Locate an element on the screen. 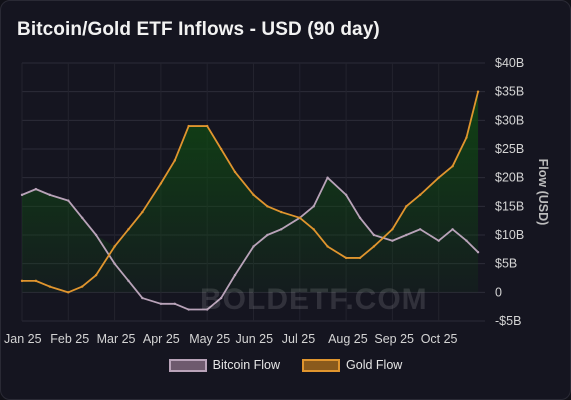  legend-bitcoin-label: Bitcoin Flow is located at coordinates (246, 365).